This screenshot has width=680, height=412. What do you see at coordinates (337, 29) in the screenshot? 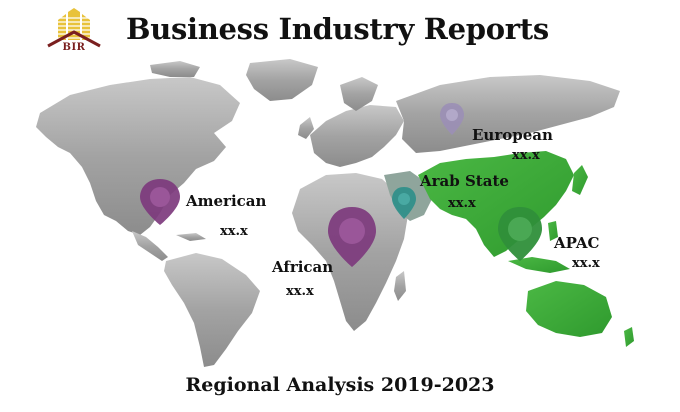
I see `page-title: Business Industry Reports` at bounding box center [337, 29].